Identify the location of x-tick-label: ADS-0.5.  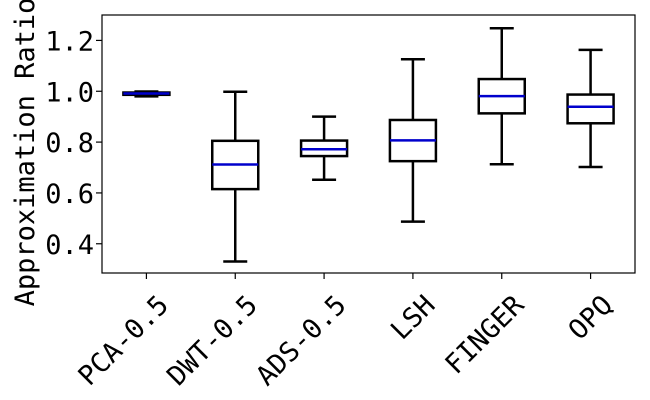
(301, 341).